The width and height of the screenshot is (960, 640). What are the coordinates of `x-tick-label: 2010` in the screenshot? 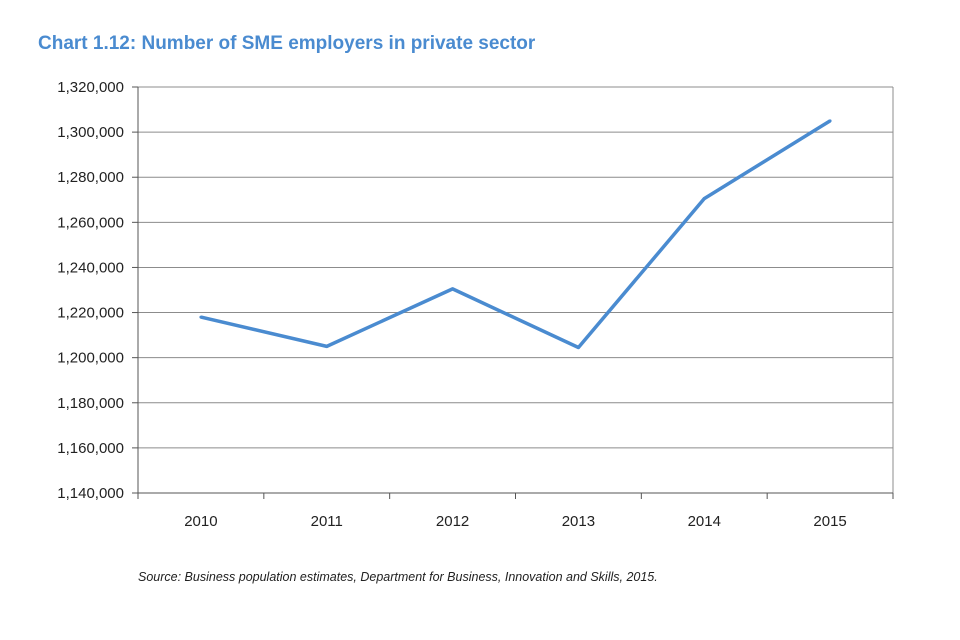 It's located at (200, 521).